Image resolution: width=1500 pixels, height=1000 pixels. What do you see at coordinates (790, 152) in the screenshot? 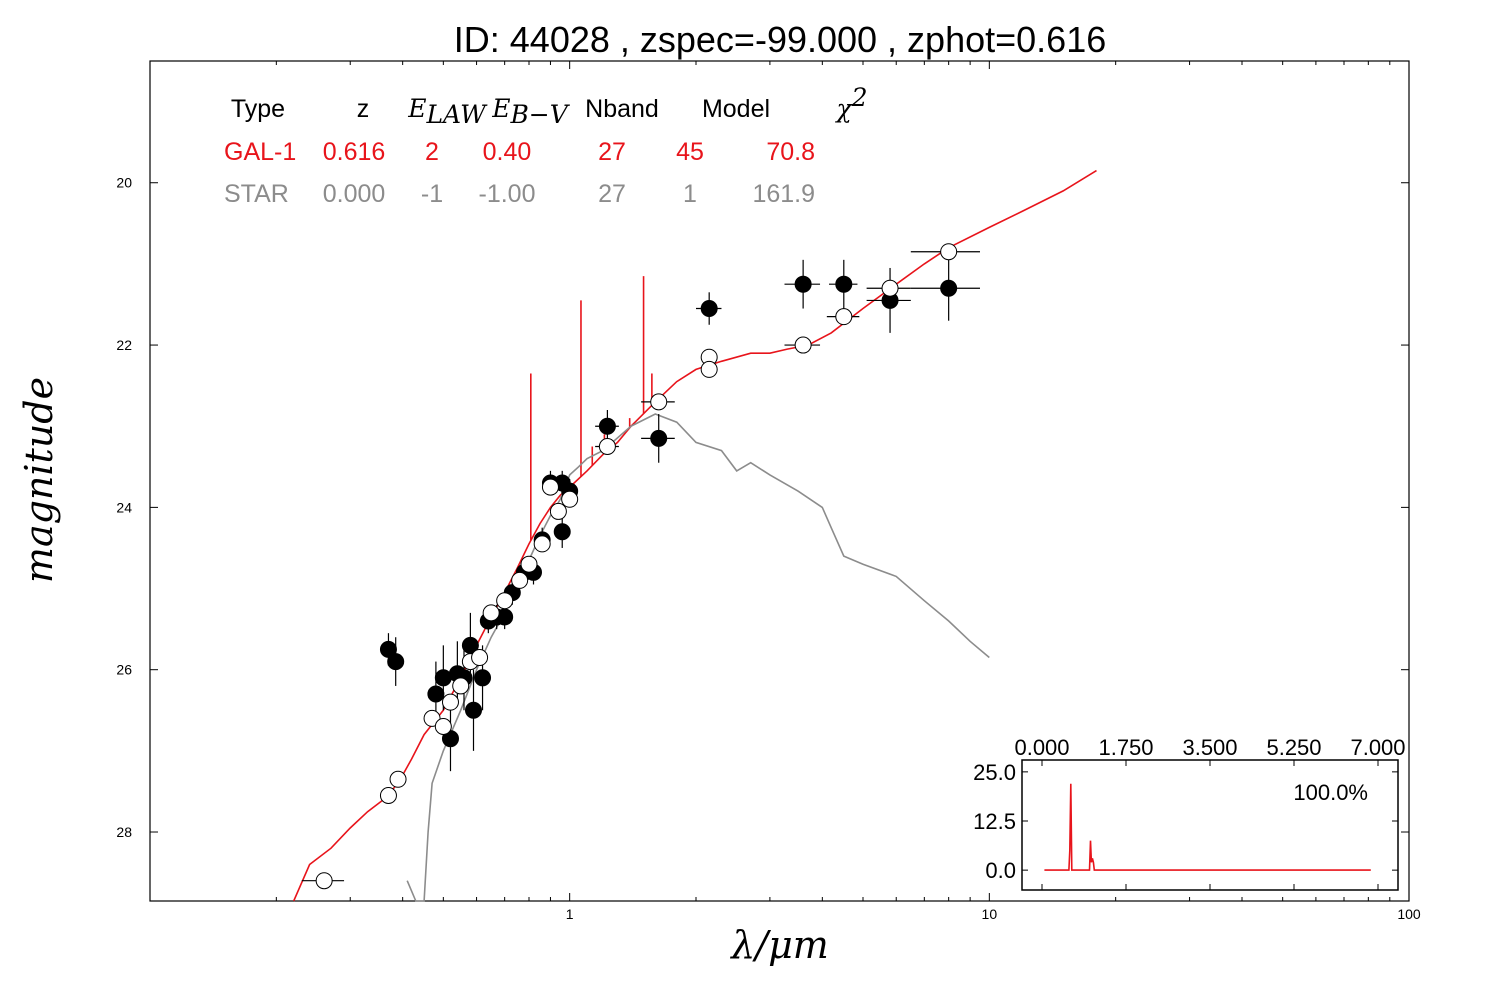
I see `table-cell-chi2: 70.8` at bounding box center [790, 152].